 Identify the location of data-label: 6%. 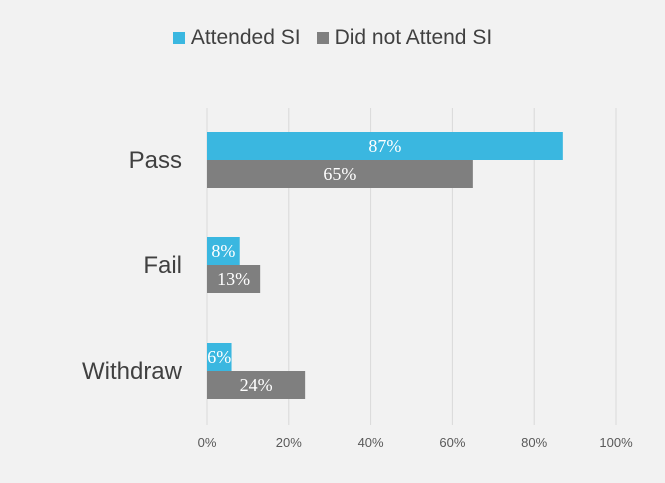
(219, 357).